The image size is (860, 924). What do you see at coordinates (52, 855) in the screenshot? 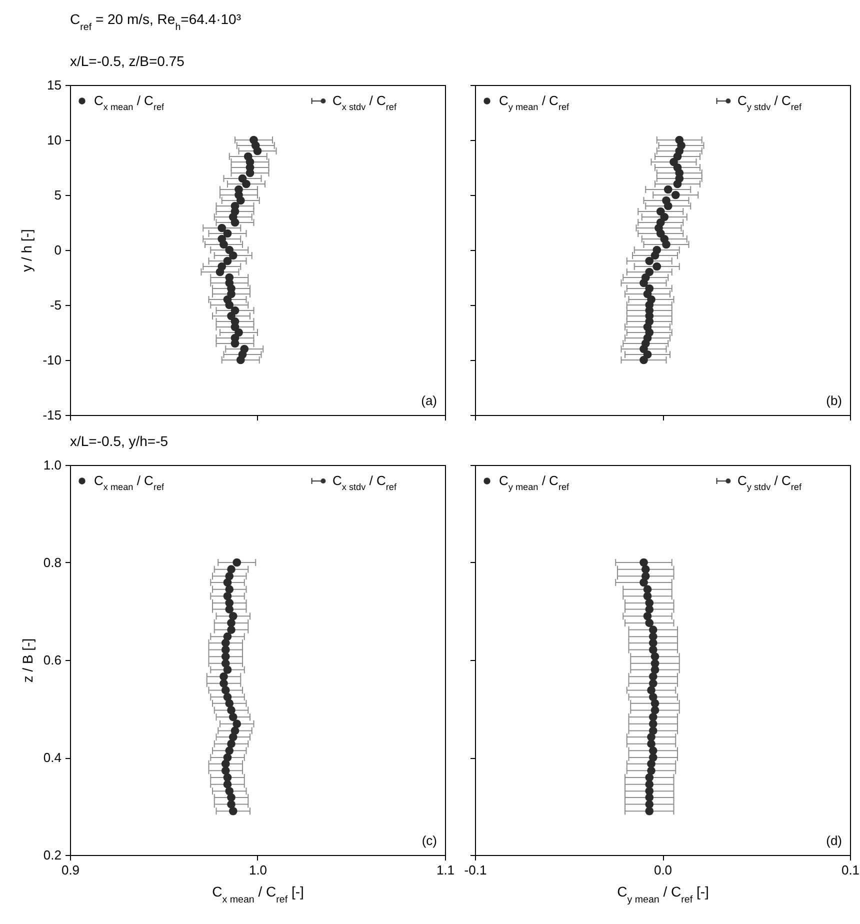
I see `y-tick-label: 0.2` at bounding box center [52, 855].